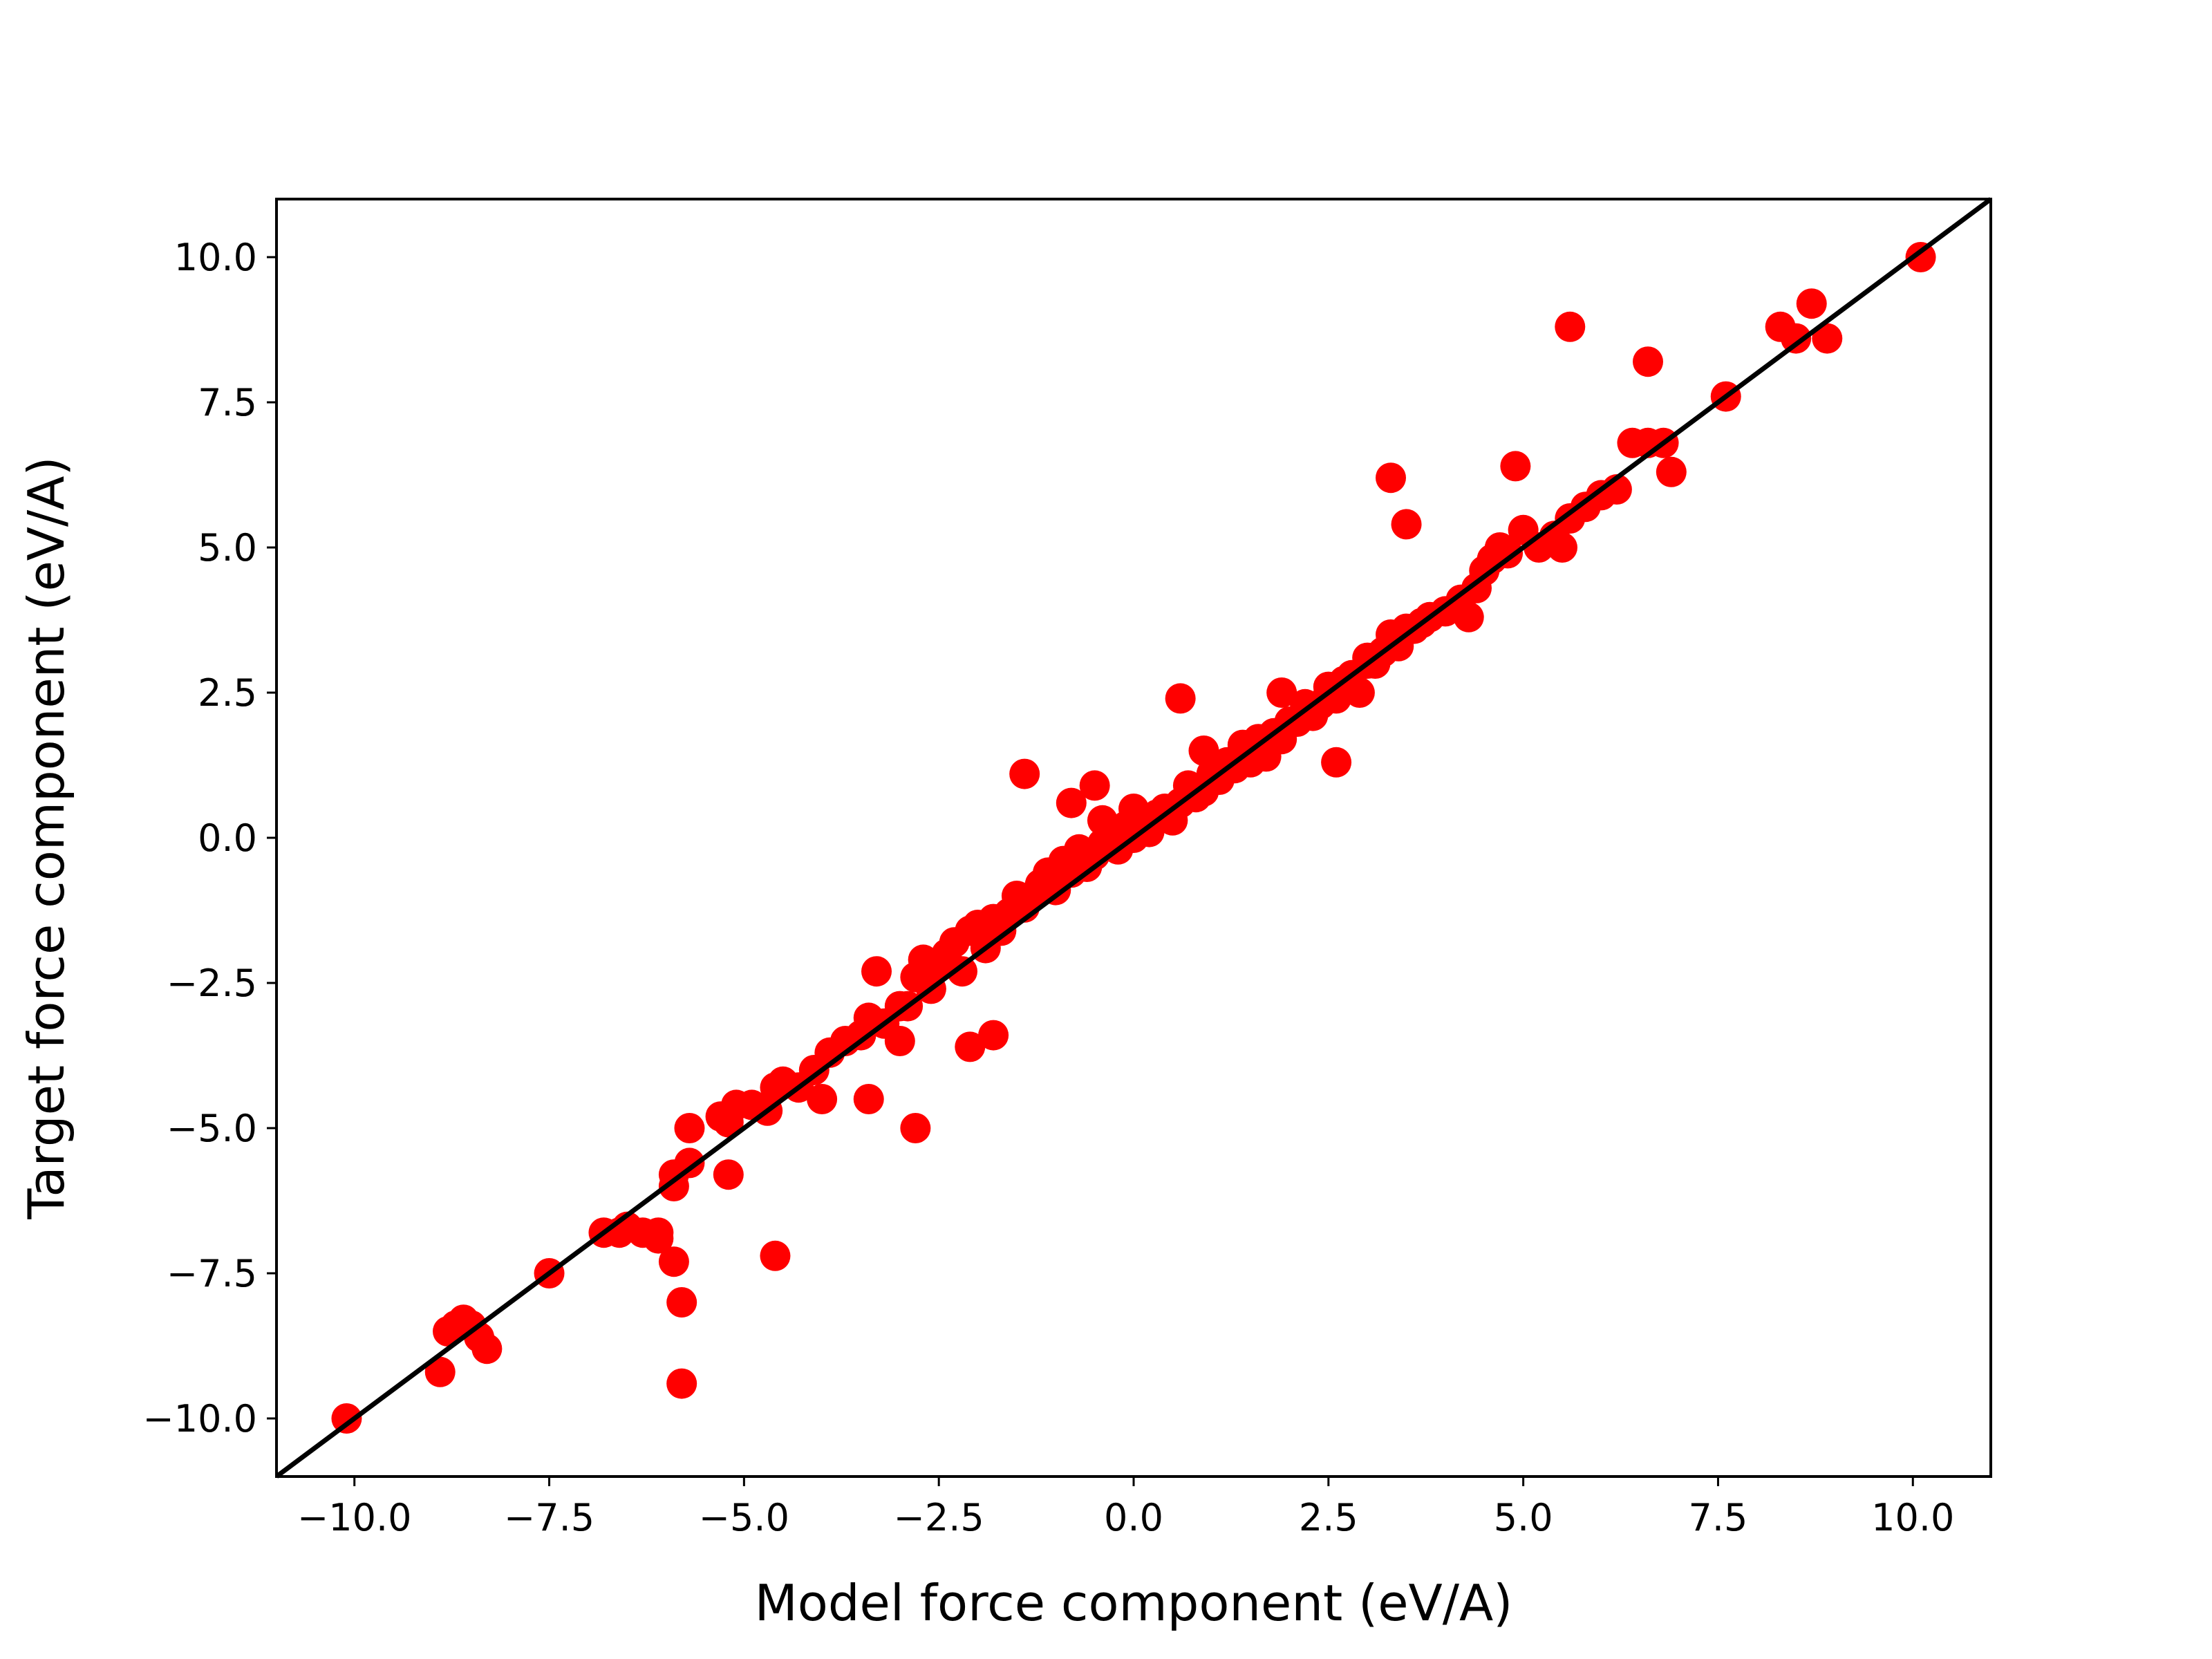 The height and width of the screenshot is (1659, 2212). Describe the element at coordinates (744, 1517) in the screenshot. I see `x-tick-label: −5.0` at that location.